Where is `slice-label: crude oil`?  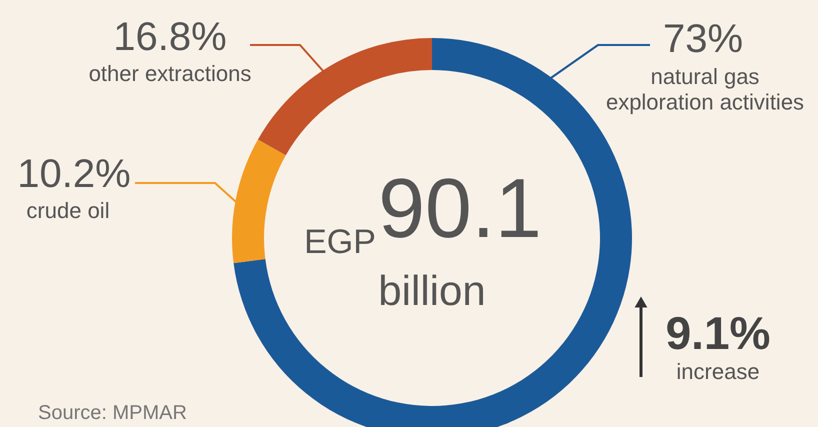
slice-label: crude oil is located at coordinates (68, 210).